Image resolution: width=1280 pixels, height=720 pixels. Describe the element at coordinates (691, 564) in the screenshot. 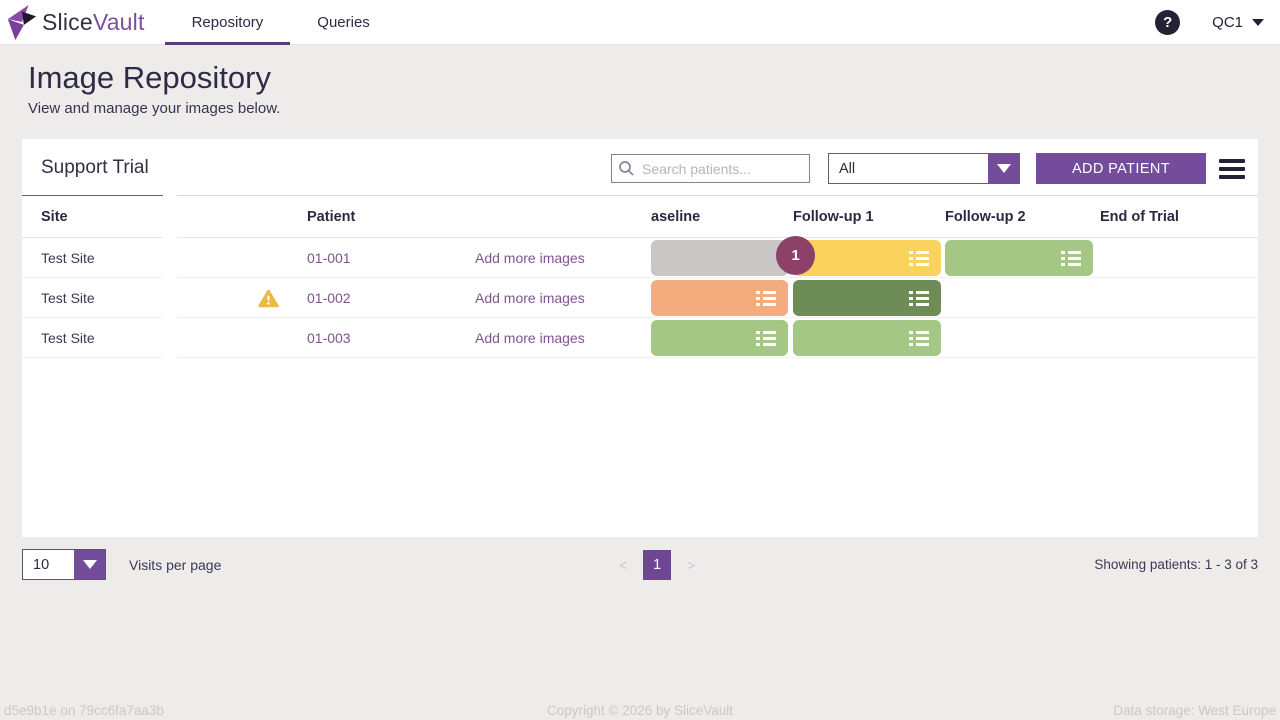

I see `pager-next: >` at that location.